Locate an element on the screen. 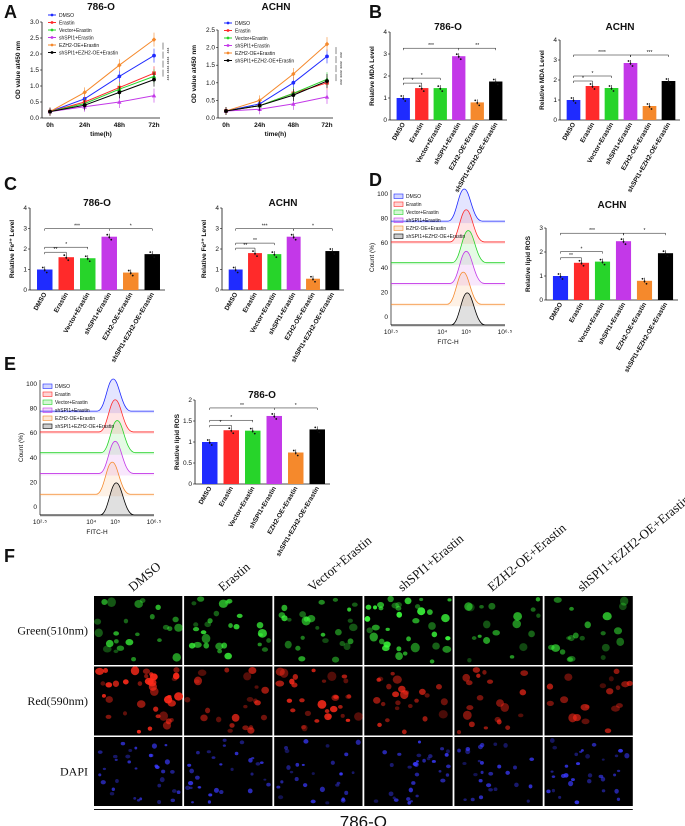 The image size is (685, 826). legend-label: shSPI1+EZH2-OE+Erastin is located at coordinates (88, 53).